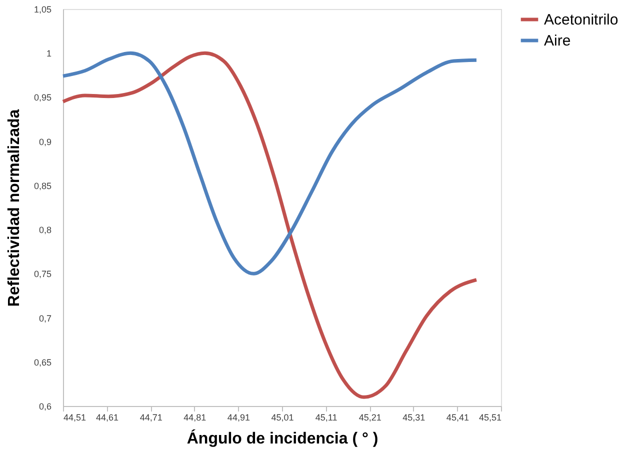 The height and width of the screenshot is (468, 639). I want to click on y-axis-title: Reflectividad normalizada, so click(14, 208).